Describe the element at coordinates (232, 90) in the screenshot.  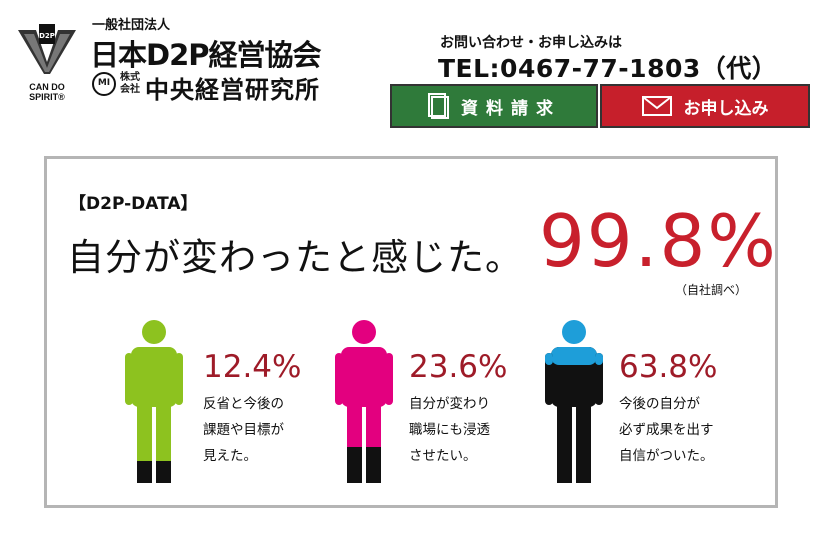
I see `sub-org-name: 中央経営研究所` at that location.